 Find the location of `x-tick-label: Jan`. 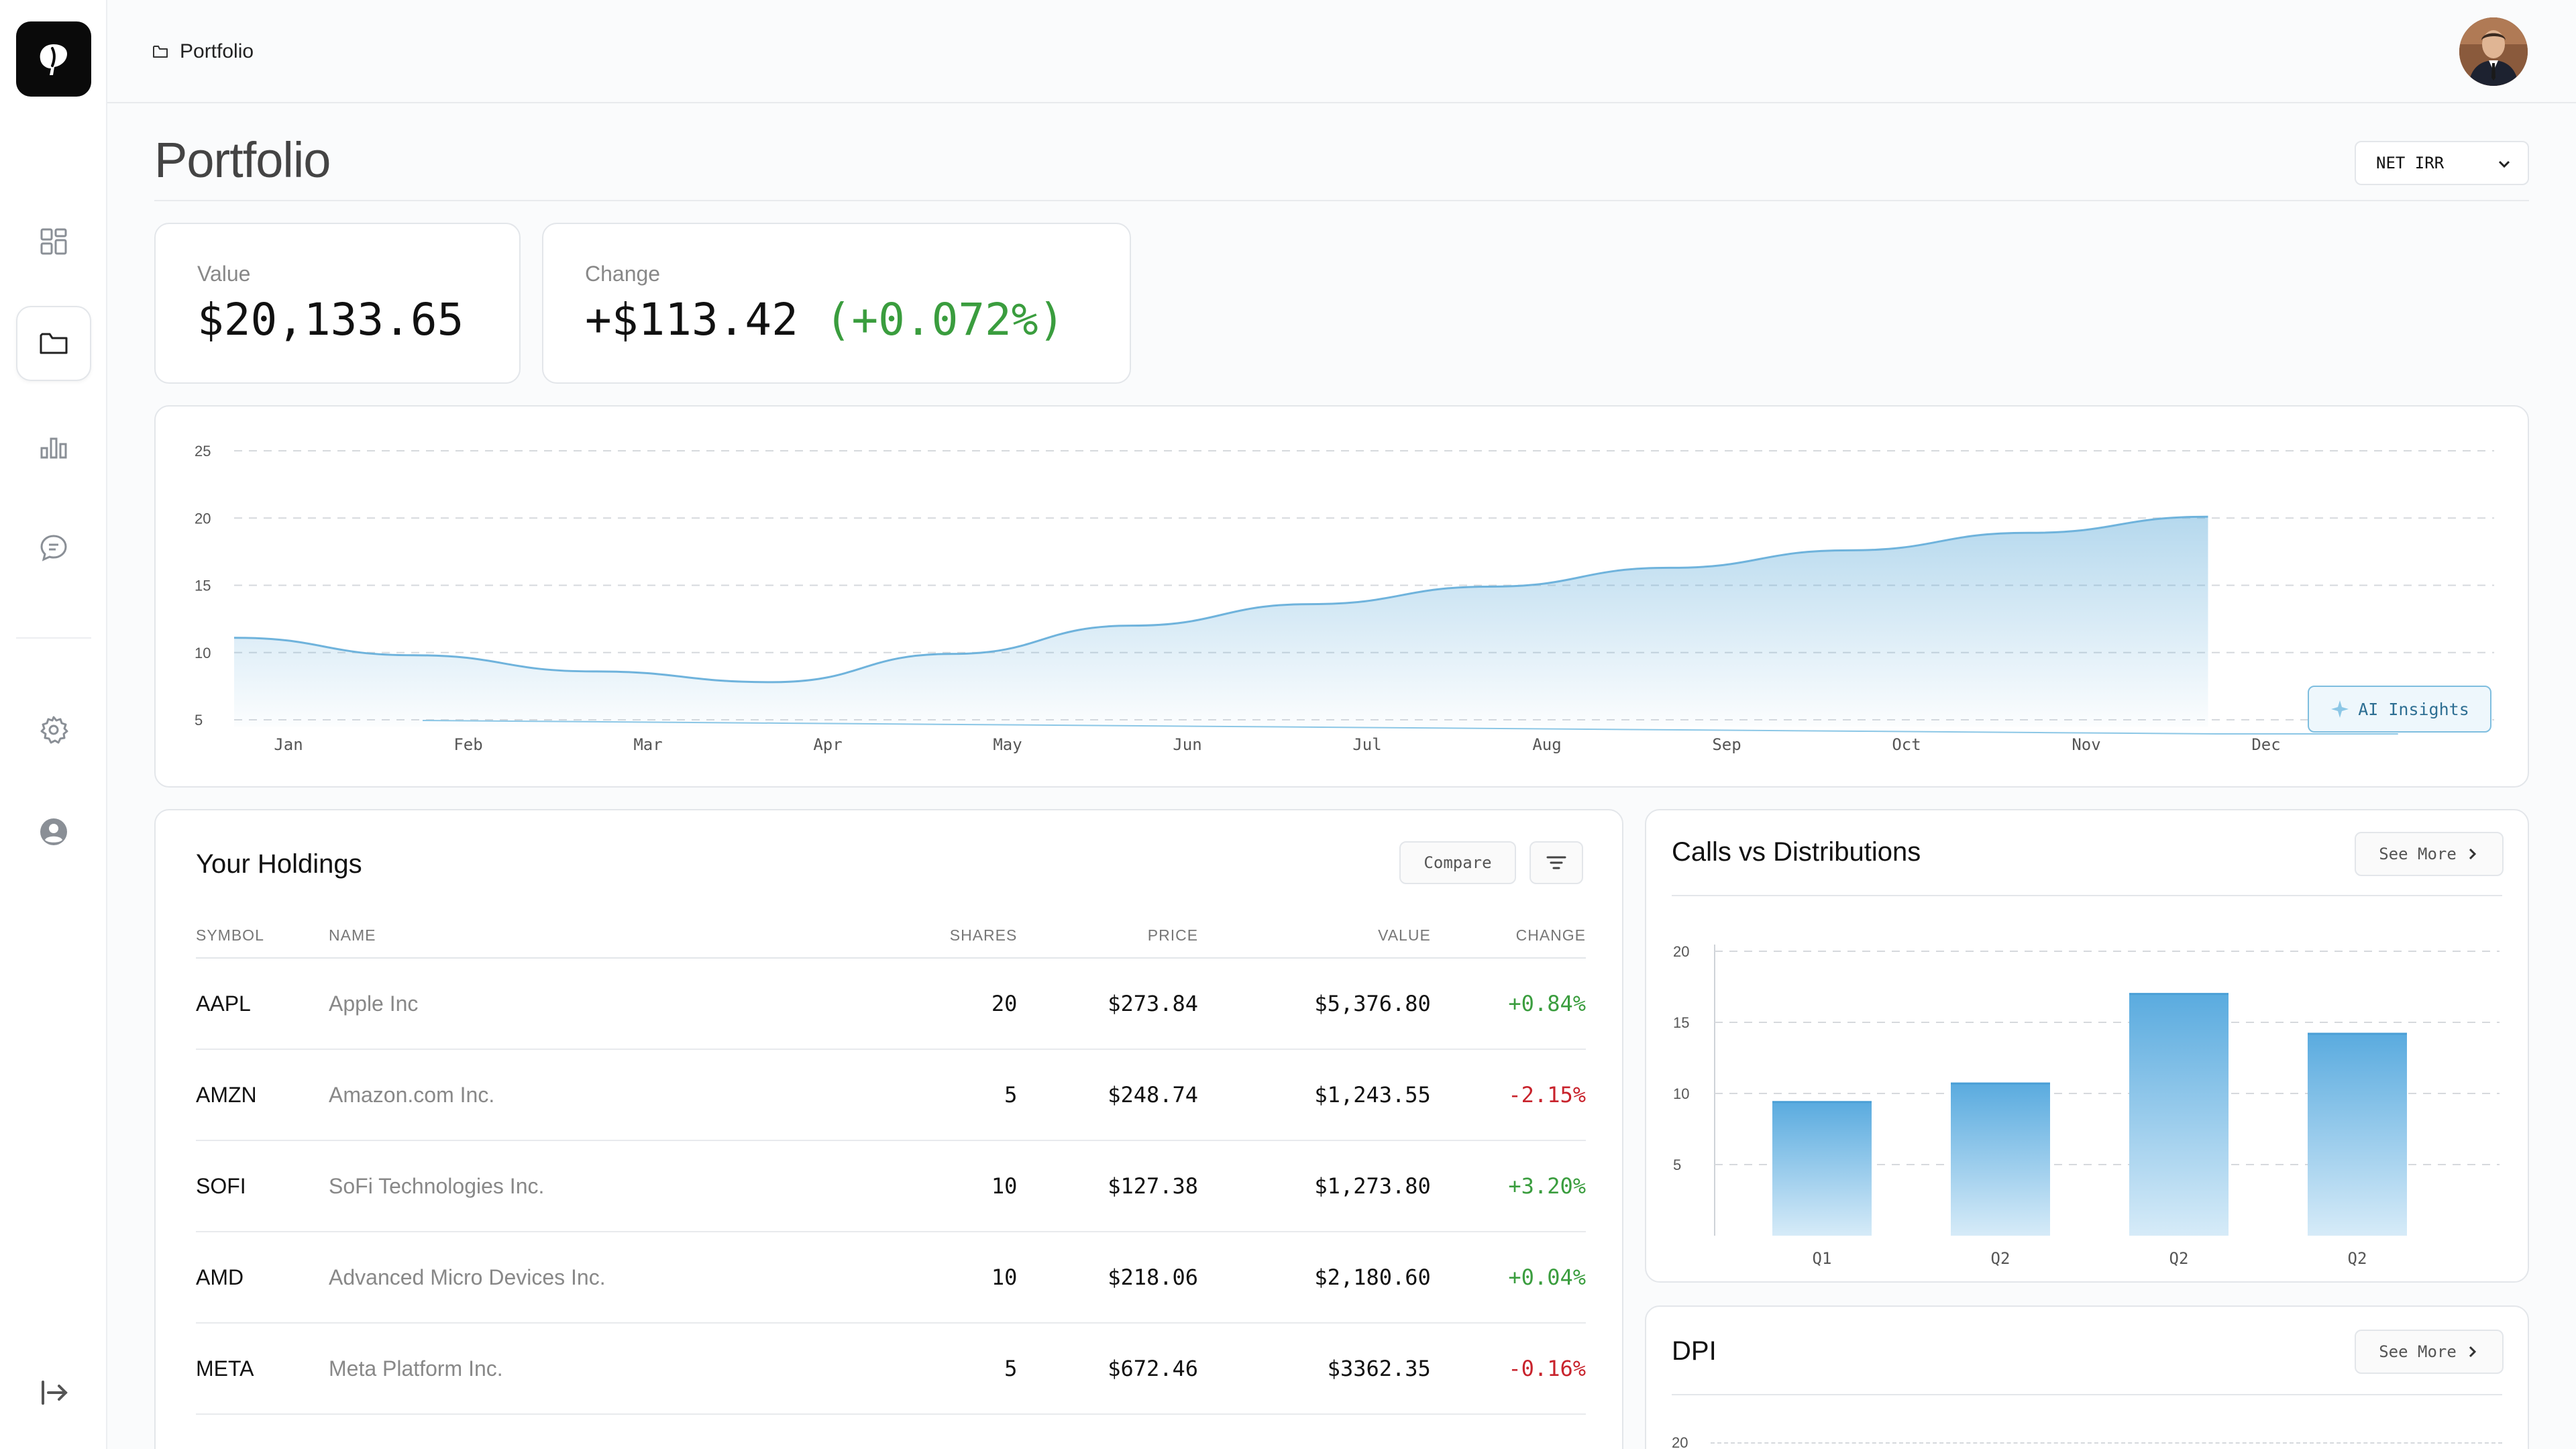

x-tick-label: Jan is located at coordinates (288, 744).